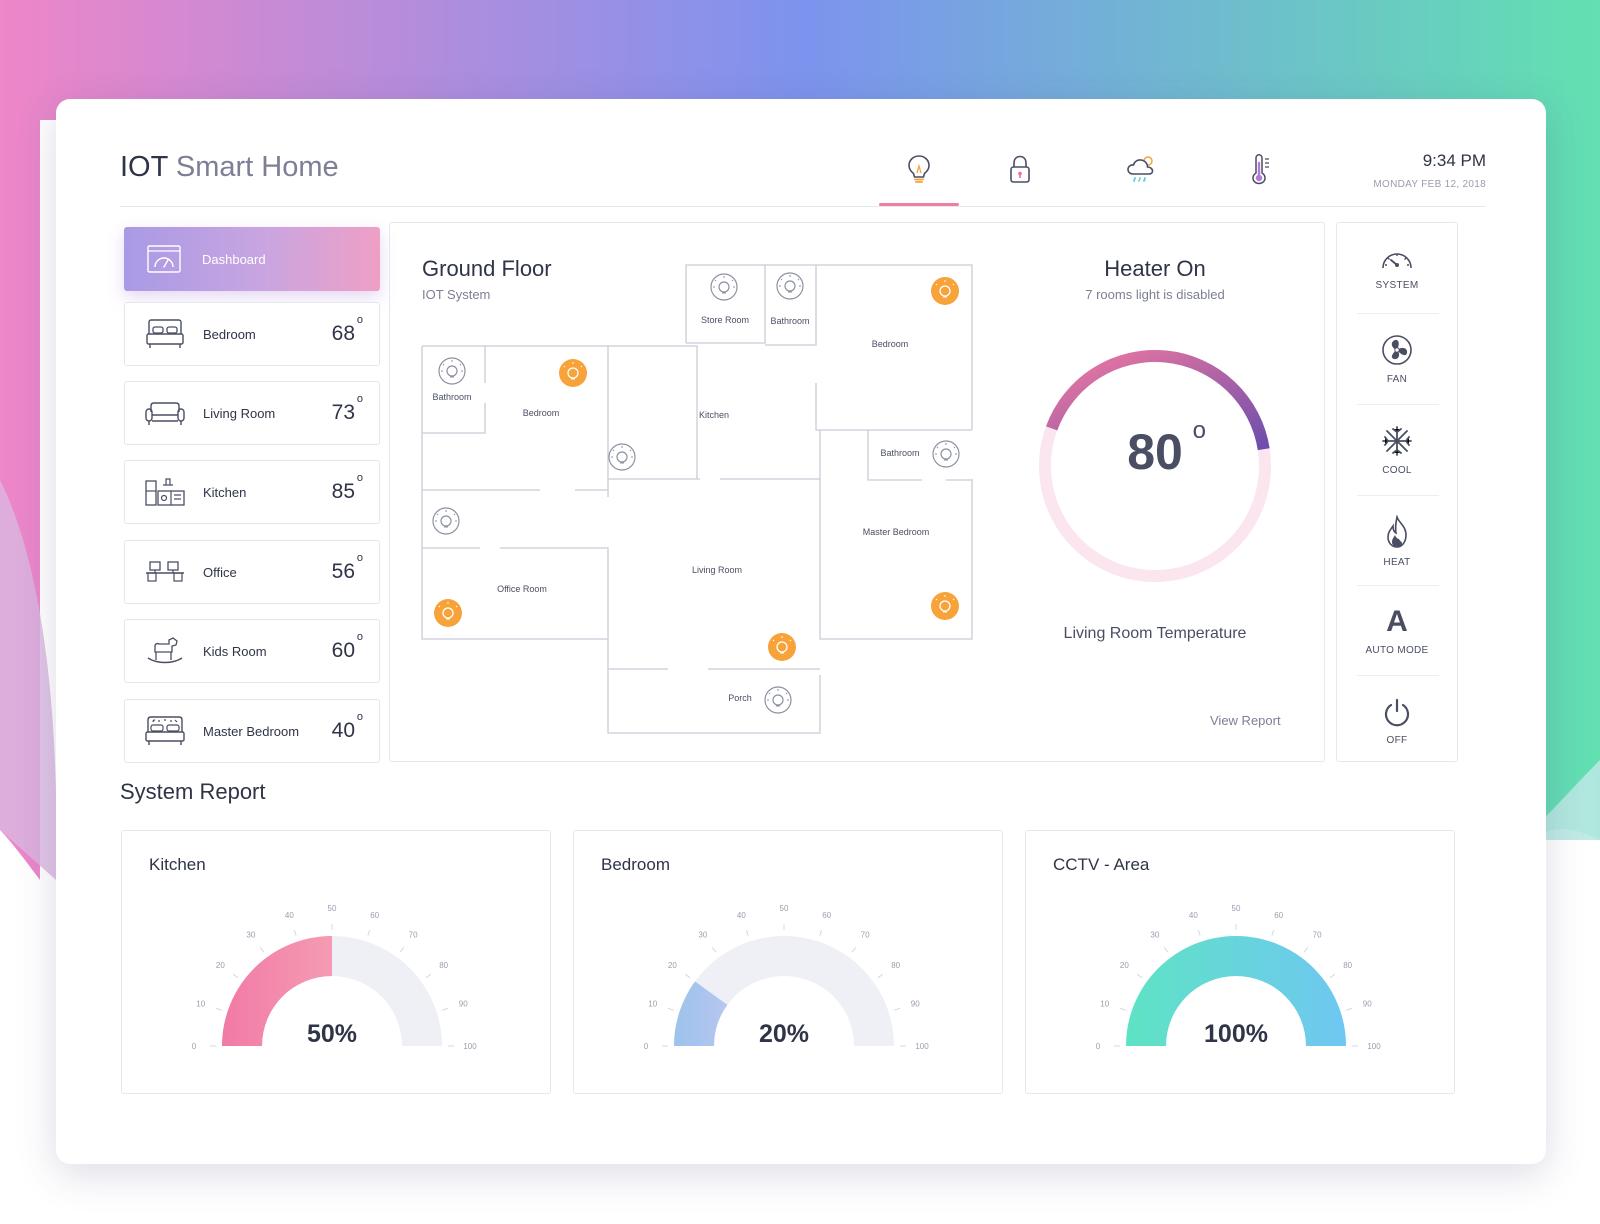  Describe the element at coordinates (225, 492) in the screenshot. I see `sidebar-item-label: Kitchen` at that location.